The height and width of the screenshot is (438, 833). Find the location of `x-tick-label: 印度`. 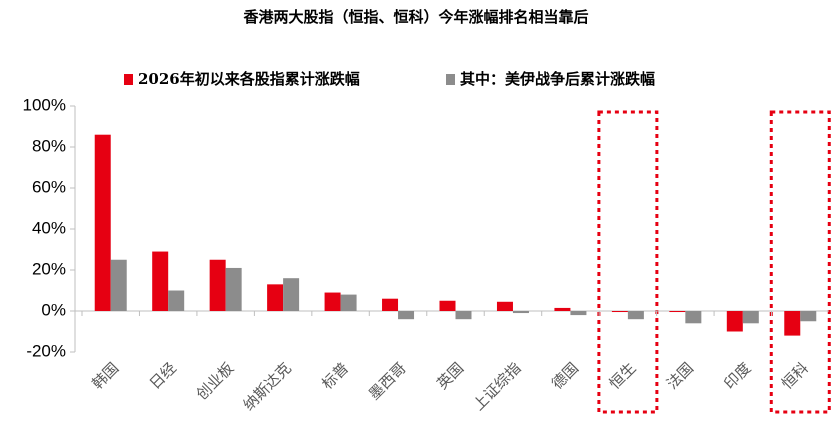

x-tick-label: 印度 is located at coordinates (738, 376).